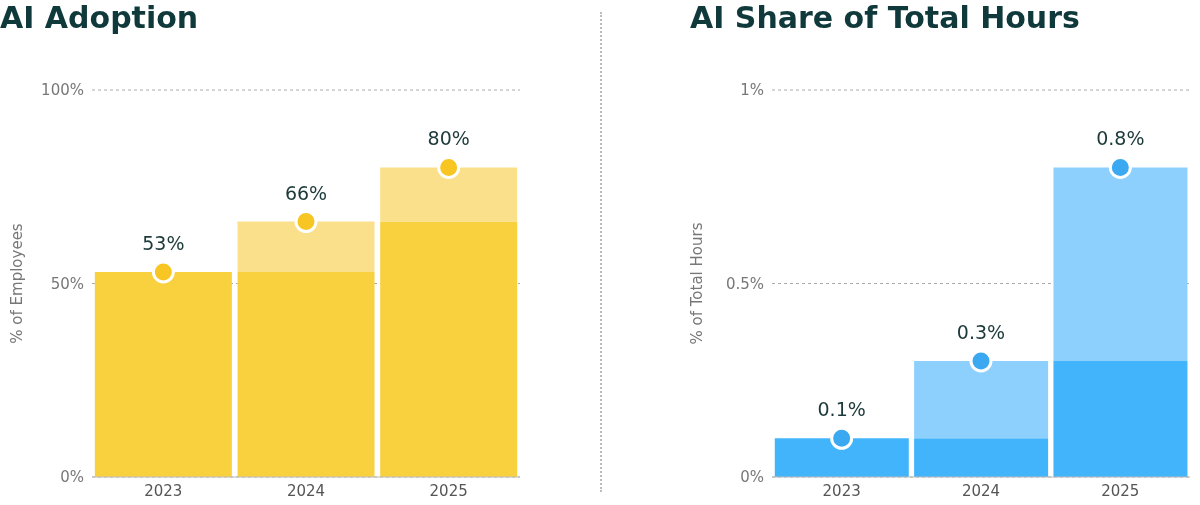  Describe the element at coordinates (697, 283) in the screenshot. I see `y-axis-title: % of Total Hours` at that location.